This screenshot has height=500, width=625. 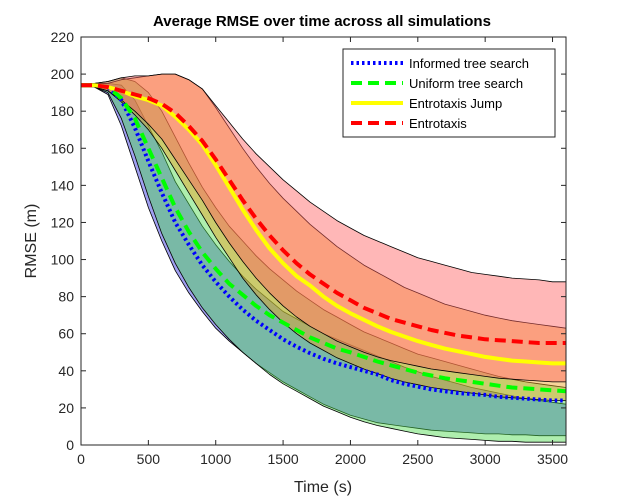 I want to click on x-tick-label: 3500, so click(x=552, y=459).